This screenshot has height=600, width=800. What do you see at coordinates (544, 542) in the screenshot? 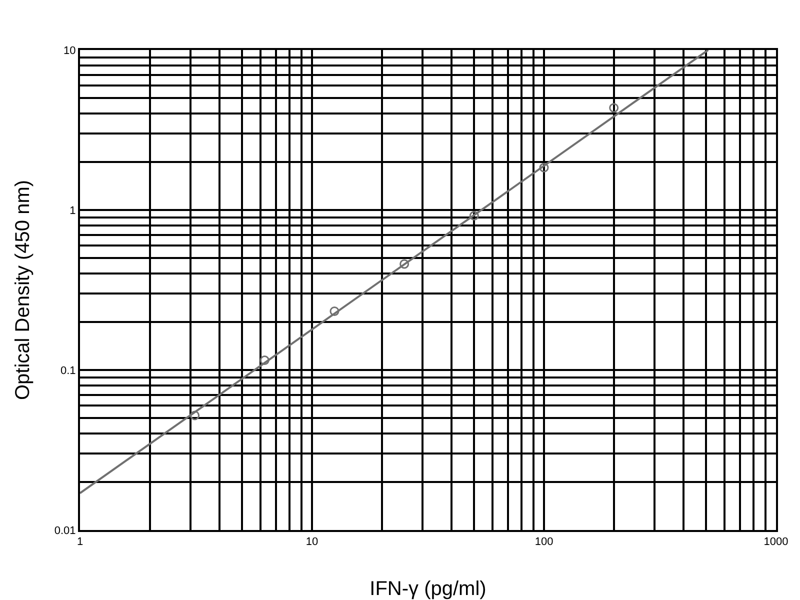
I see `x-tick-label: 100` at bounding box center [544, 542].